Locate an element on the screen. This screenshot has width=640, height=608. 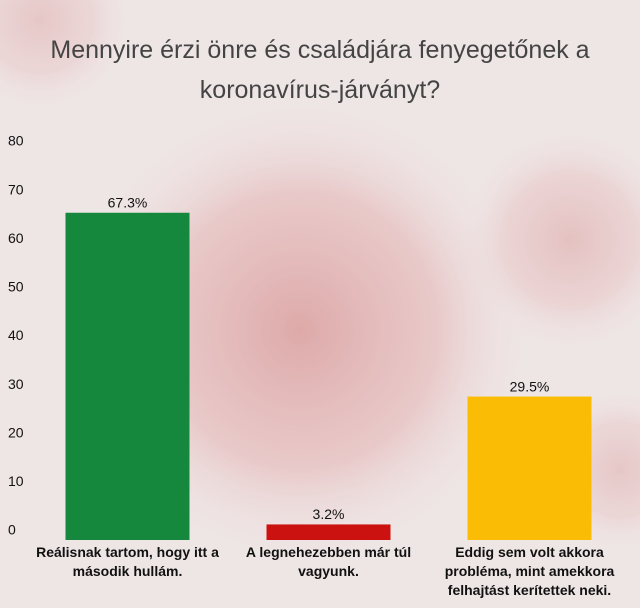
y-tick-label: 10 is located at coordinates (16, 481).